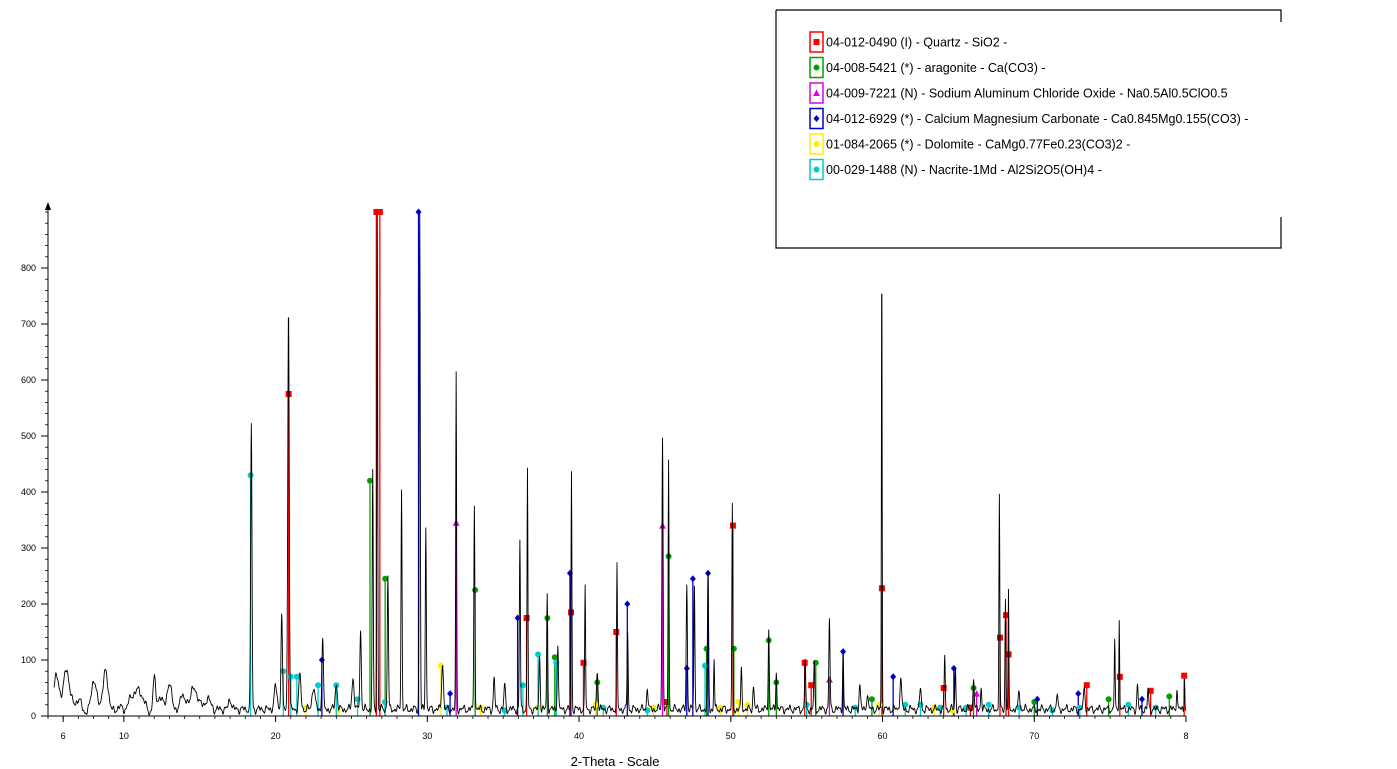  Describe the element at coordinates (936, 68) in the screenshot. I see `legend-label: 04-008-5421 (*) - aragonite - Ca(CO3) -` at that location.